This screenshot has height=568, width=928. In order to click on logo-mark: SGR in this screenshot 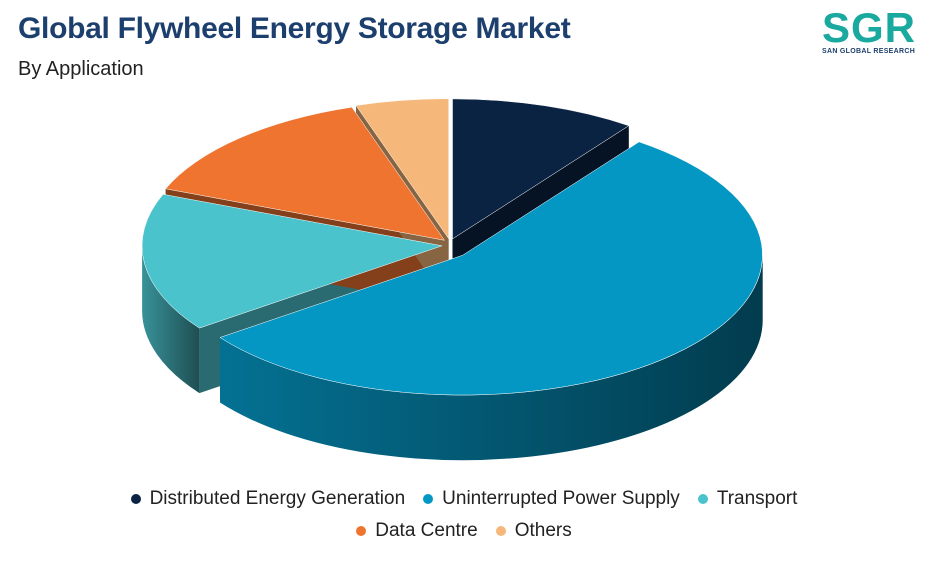, I will do `click(869, 27)`.